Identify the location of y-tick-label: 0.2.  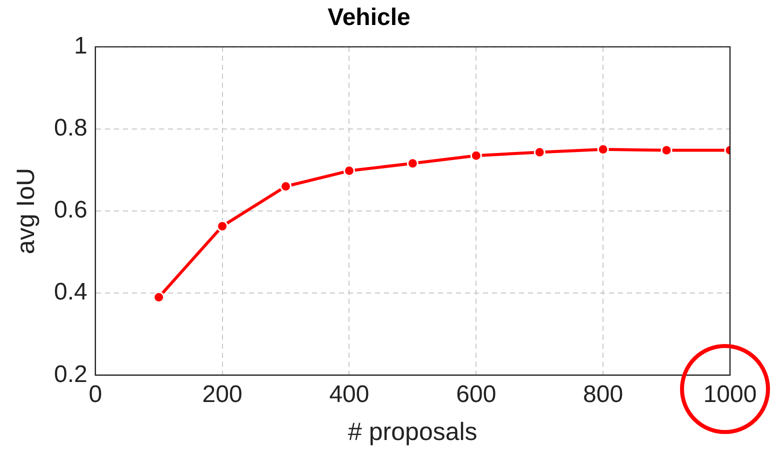
(71, 374).